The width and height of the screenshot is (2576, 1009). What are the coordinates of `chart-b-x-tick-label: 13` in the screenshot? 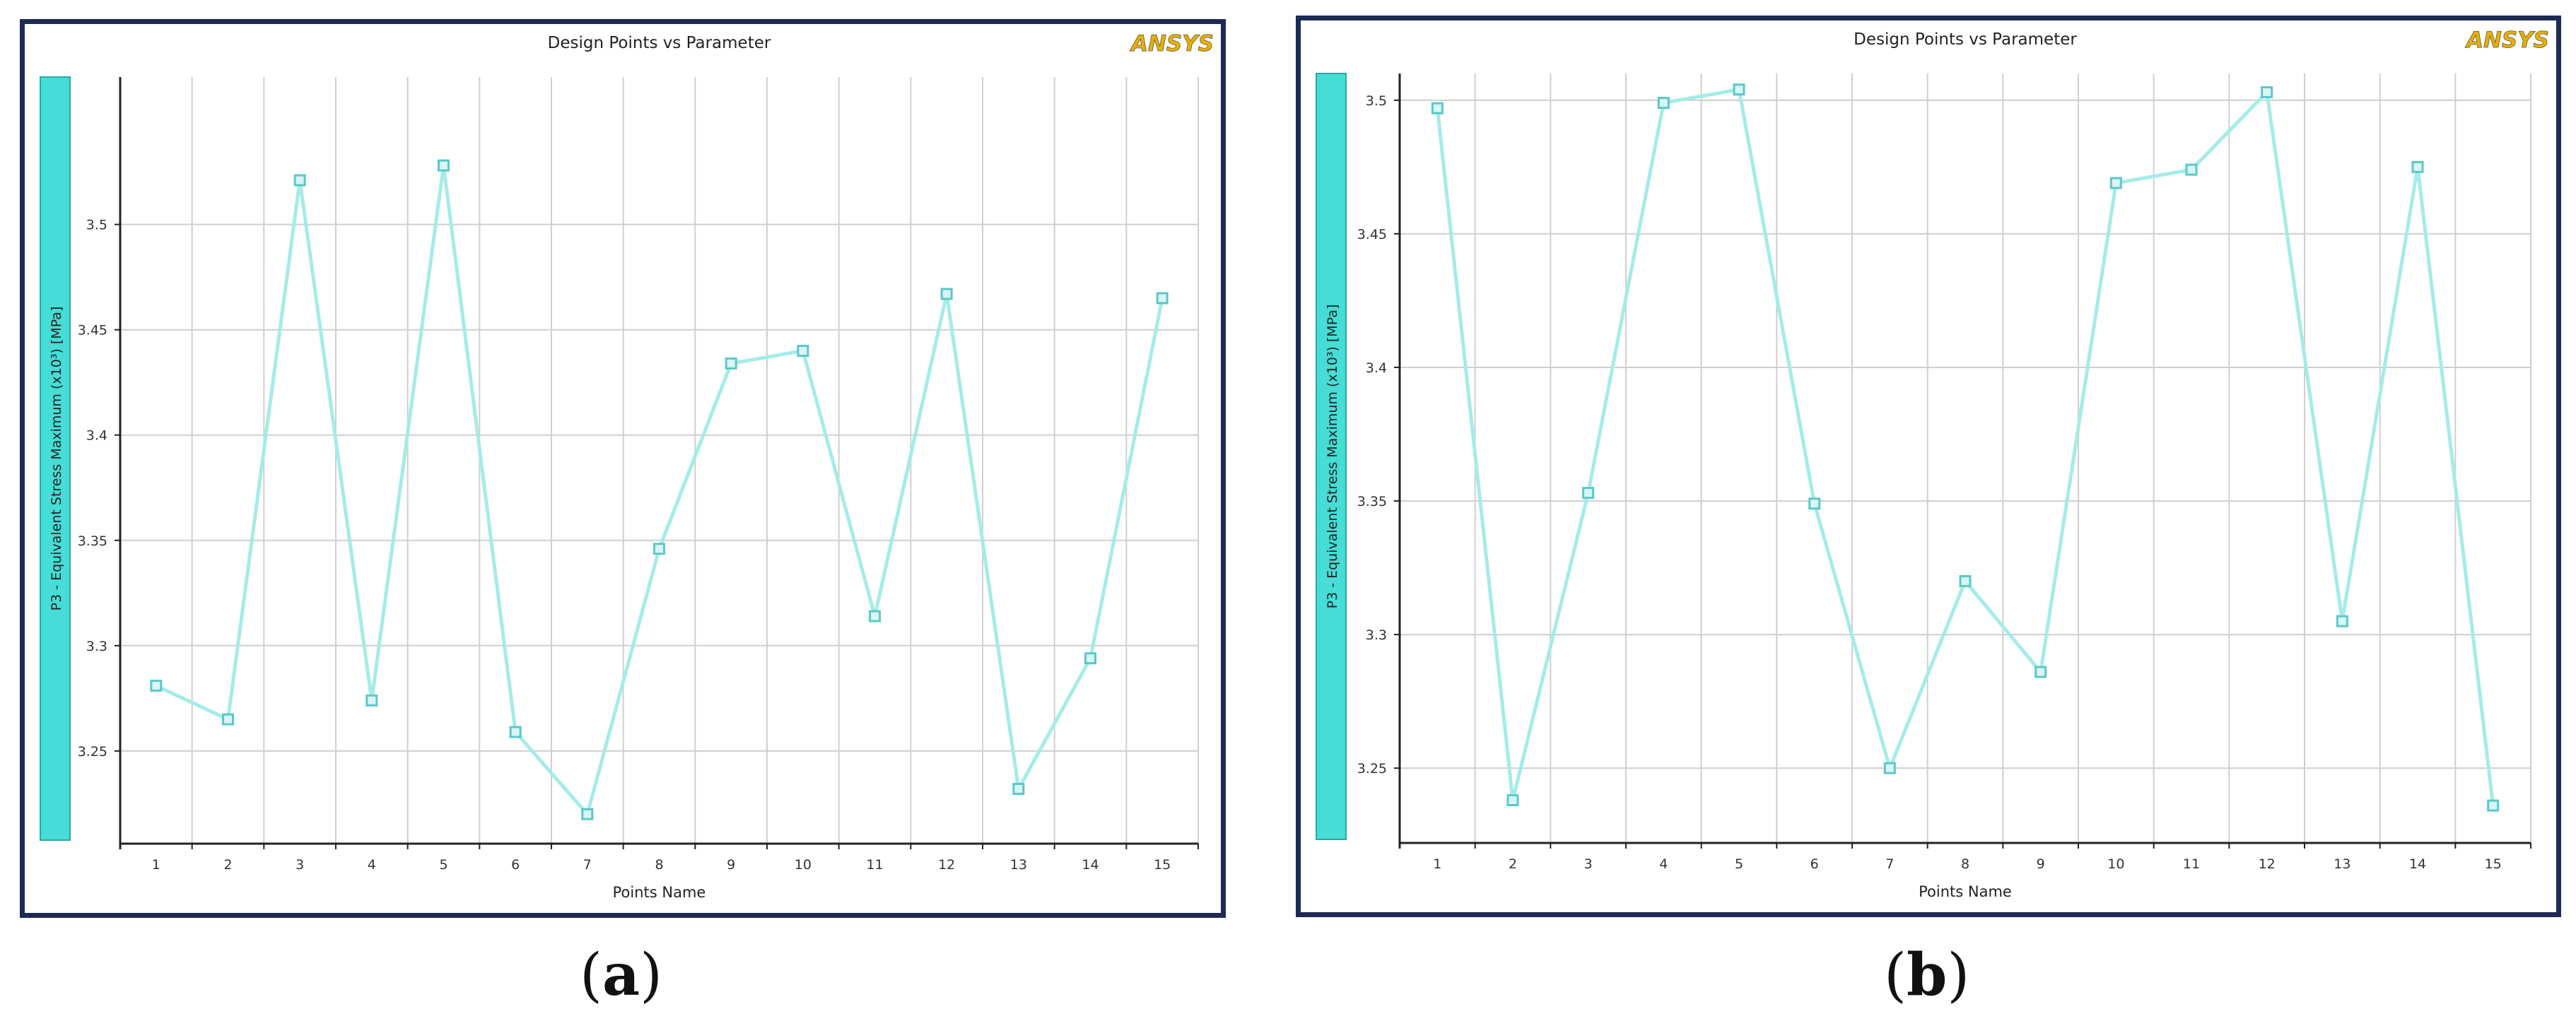 It's located at (2342, 864).